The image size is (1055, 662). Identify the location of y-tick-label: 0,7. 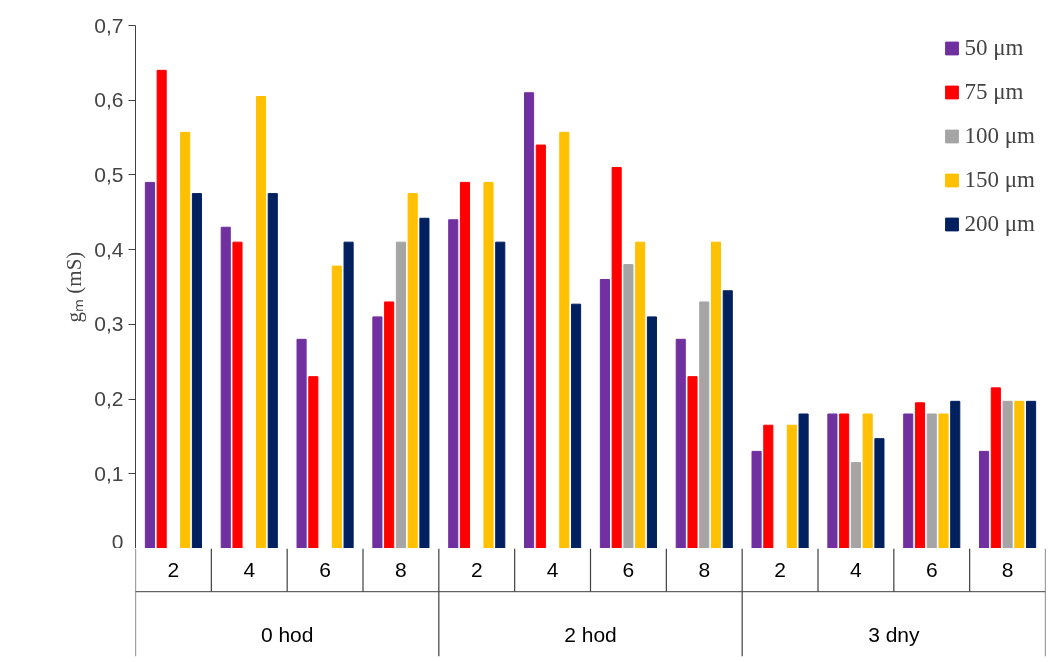
(109, 25).